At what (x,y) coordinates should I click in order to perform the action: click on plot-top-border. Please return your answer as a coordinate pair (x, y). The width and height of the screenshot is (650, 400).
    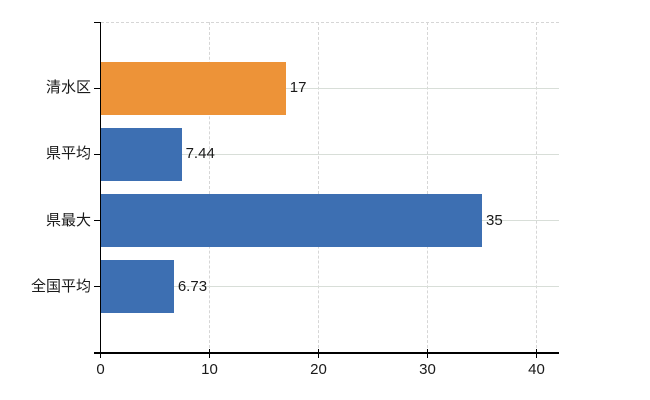
    Looking at the image, I should click on (329, 22).